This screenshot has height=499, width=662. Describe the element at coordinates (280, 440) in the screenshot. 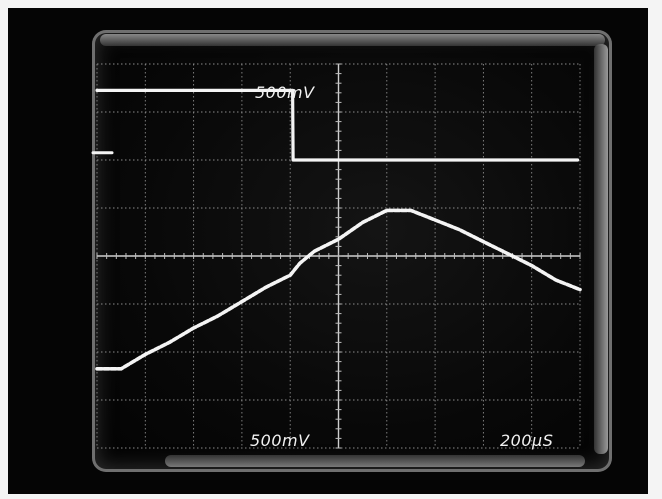

I see `ch2-scale-label: 500mV` at that location.